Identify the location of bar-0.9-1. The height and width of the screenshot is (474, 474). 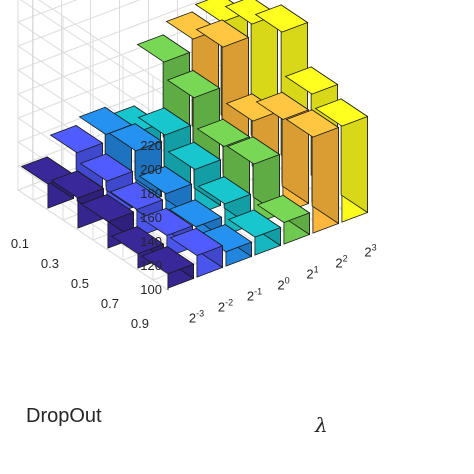
(196, 252).